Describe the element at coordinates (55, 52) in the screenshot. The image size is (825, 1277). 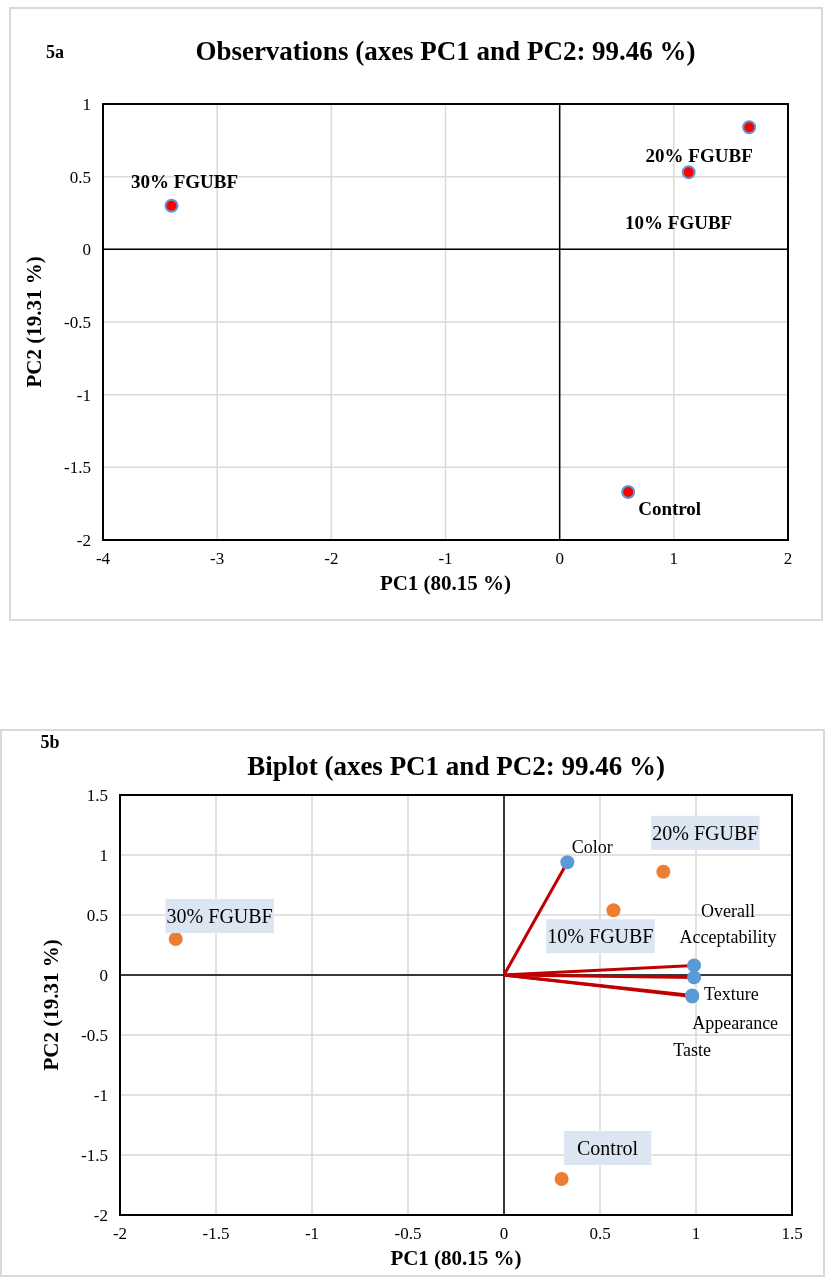
I see `text: 5a` at that location.